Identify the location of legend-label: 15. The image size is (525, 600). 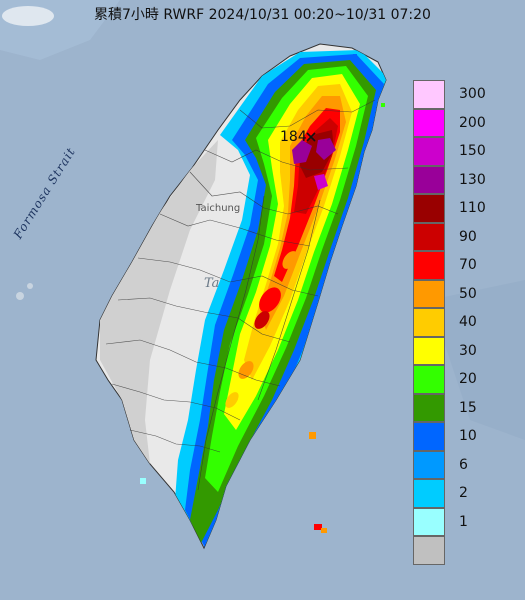
(468, 407).